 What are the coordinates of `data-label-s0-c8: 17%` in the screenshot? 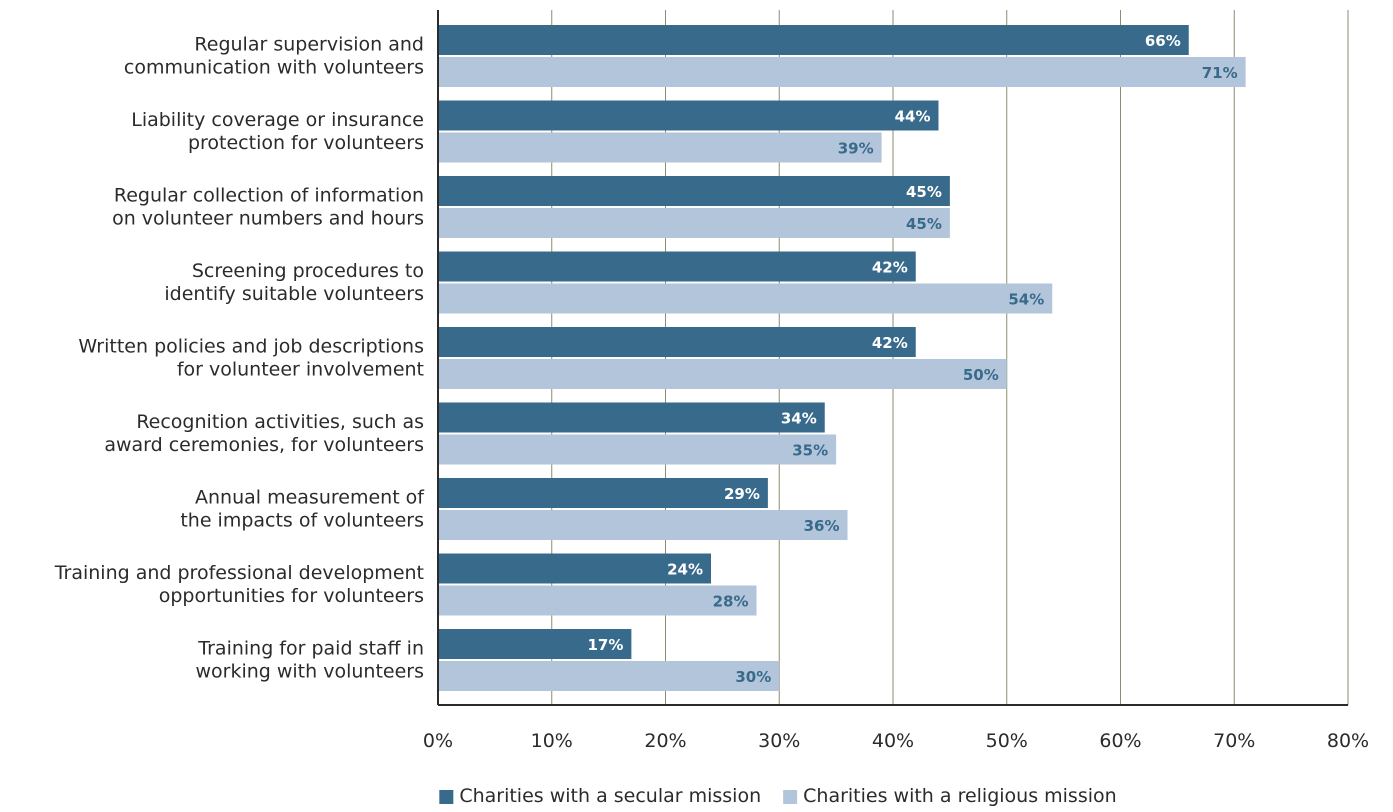 It's located at (605, 645).